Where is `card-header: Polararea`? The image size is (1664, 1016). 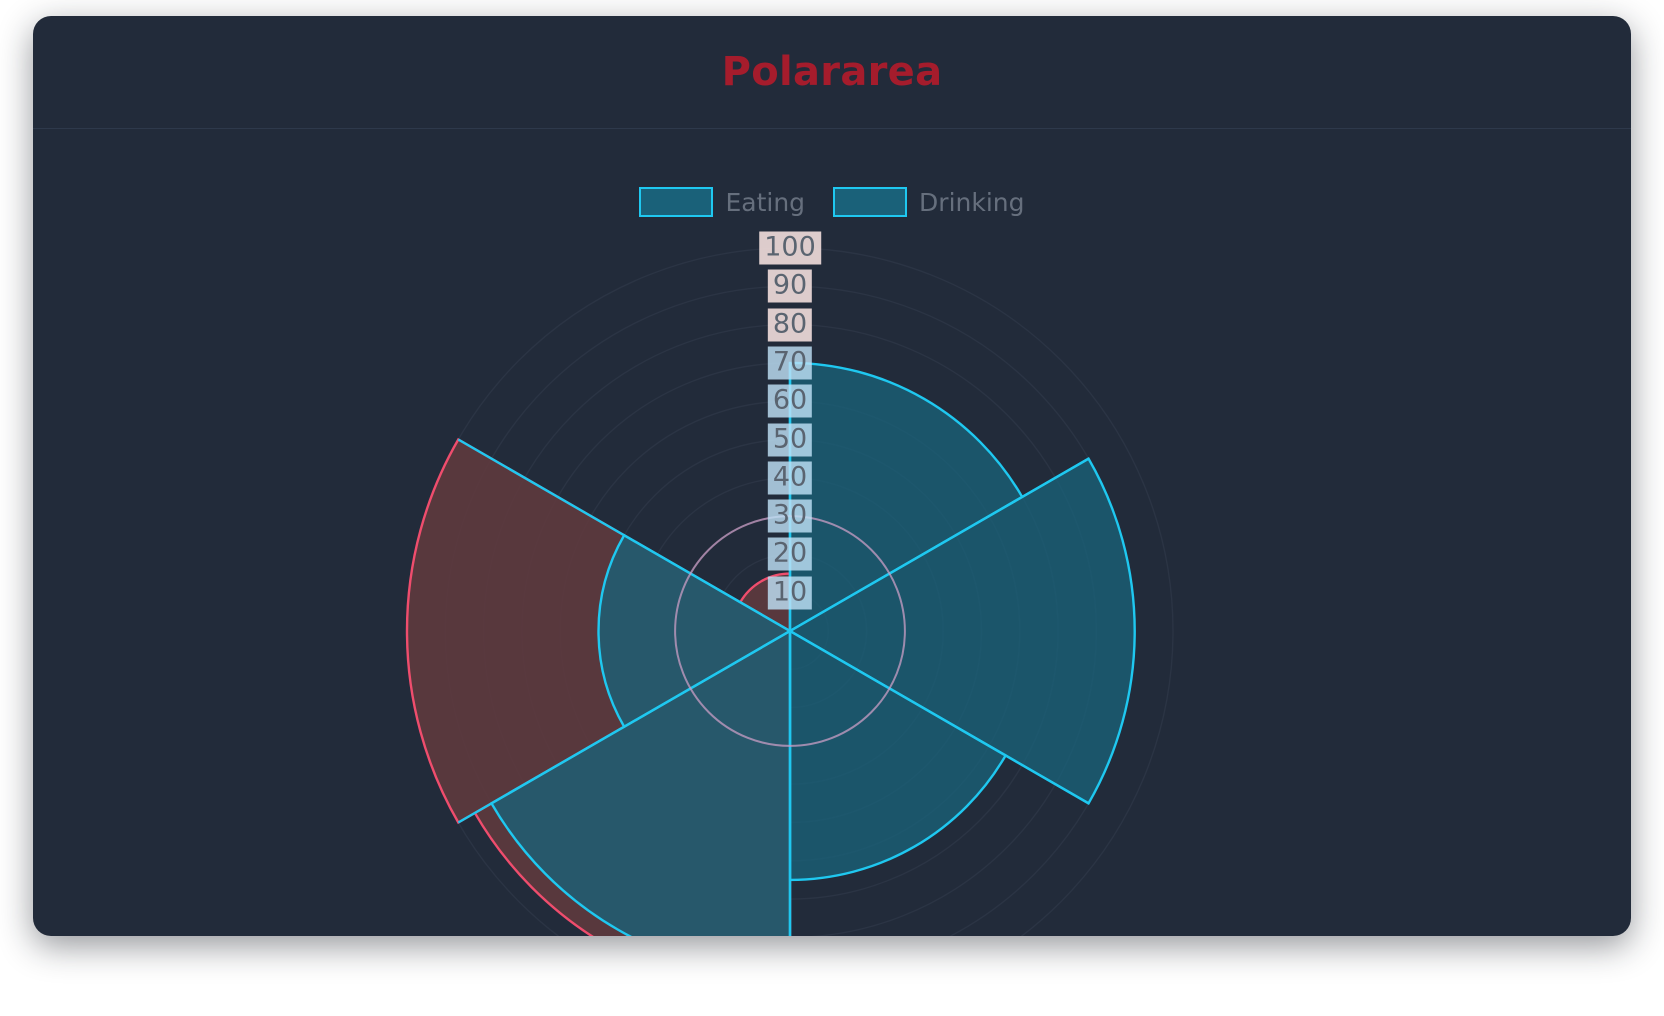
card-header: Polararea is located at coordinates (832, 72).